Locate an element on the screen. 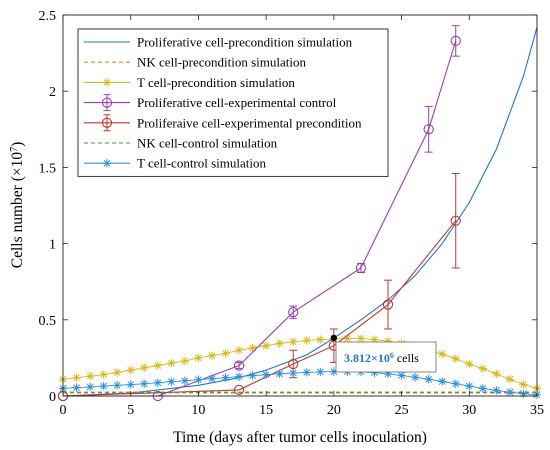  legend-entry: T cell-control simulation is located at coordinates (175, 163).